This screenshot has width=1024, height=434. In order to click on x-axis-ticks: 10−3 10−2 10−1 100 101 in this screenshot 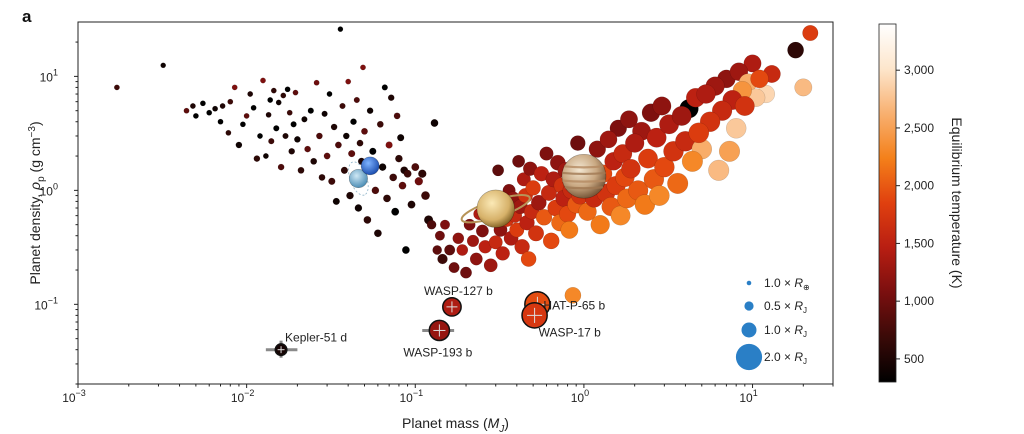, I will do `click(448, 394)`.